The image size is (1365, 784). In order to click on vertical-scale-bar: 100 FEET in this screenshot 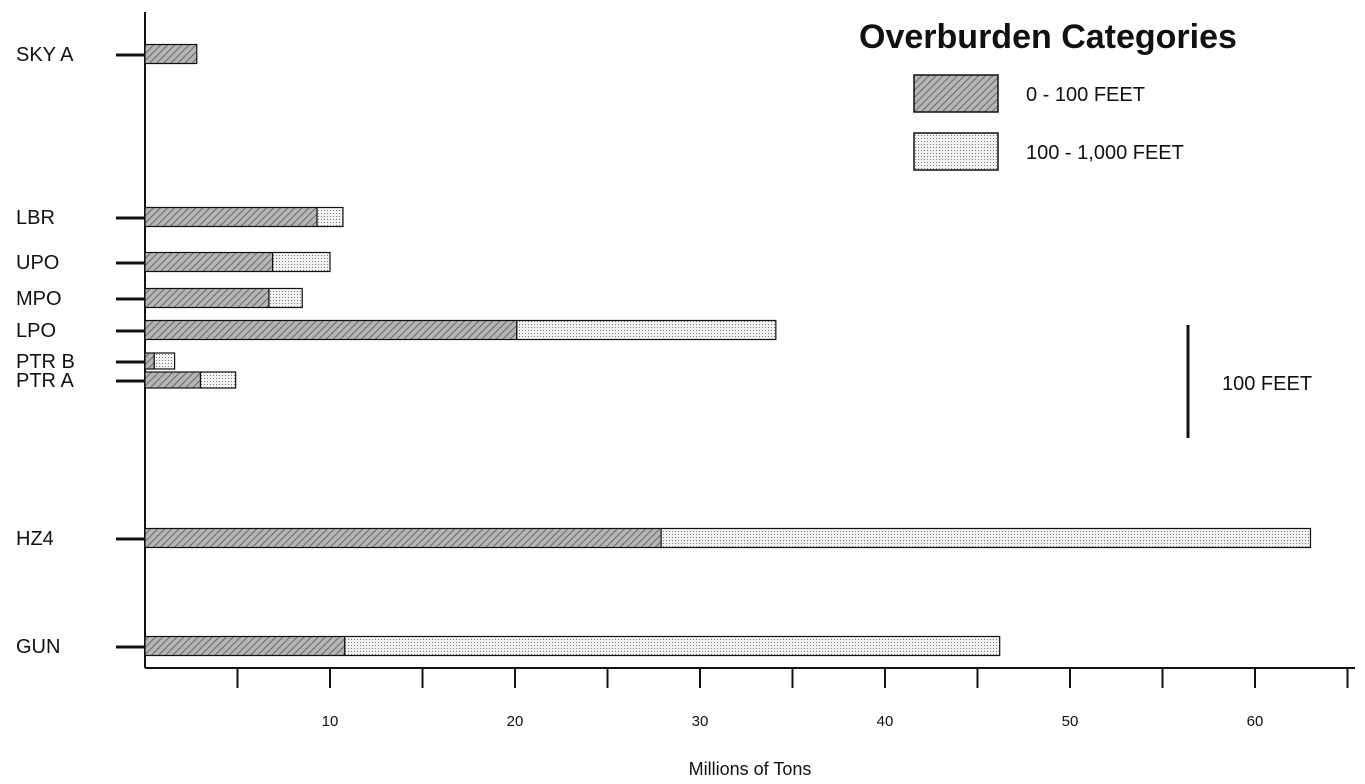, I will do `click(1249, 381)`.